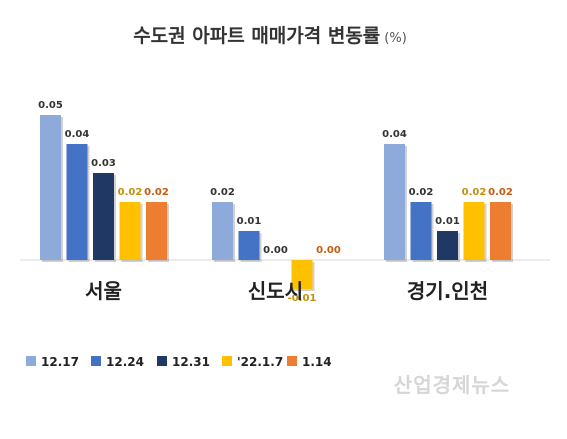  I want to click on value-label-2-22-1-7: 0.02, so click(474, 192).